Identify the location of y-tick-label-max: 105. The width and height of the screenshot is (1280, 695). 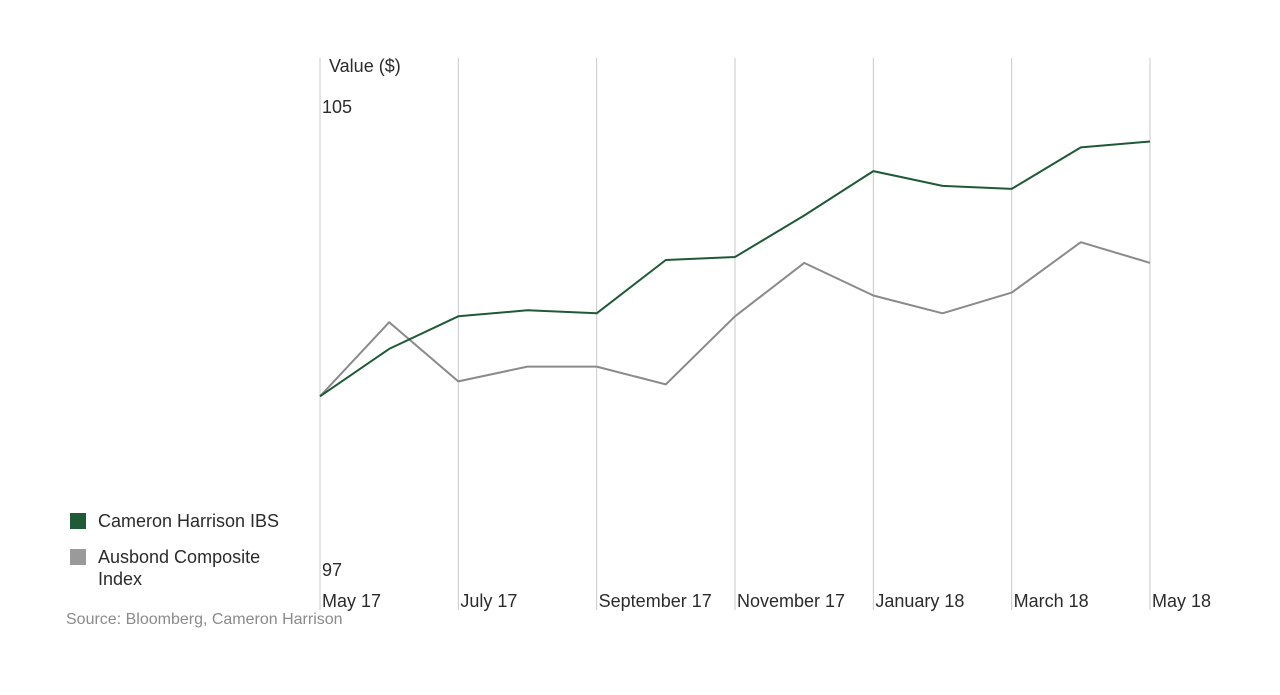
(337, 107).